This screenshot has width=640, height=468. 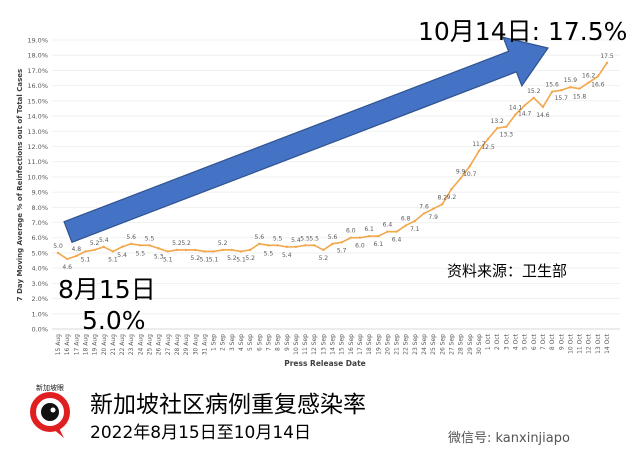 What do you see at coordinates (397, 344) in the screenshot?
I see `x-tick-label: 21 Sep` at bounding box center [397, 344].